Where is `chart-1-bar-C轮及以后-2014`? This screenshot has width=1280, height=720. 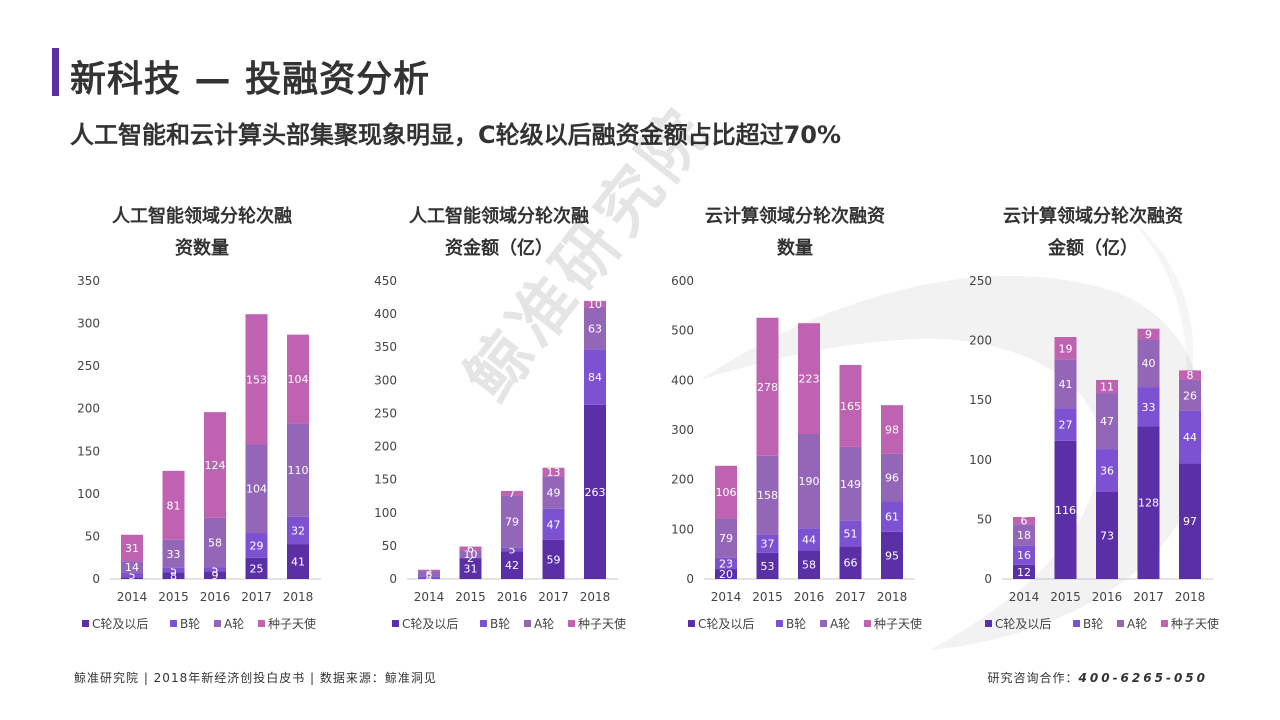 chart-1-bar-C轮及以后-2014 is located at coordinates (132, 578).